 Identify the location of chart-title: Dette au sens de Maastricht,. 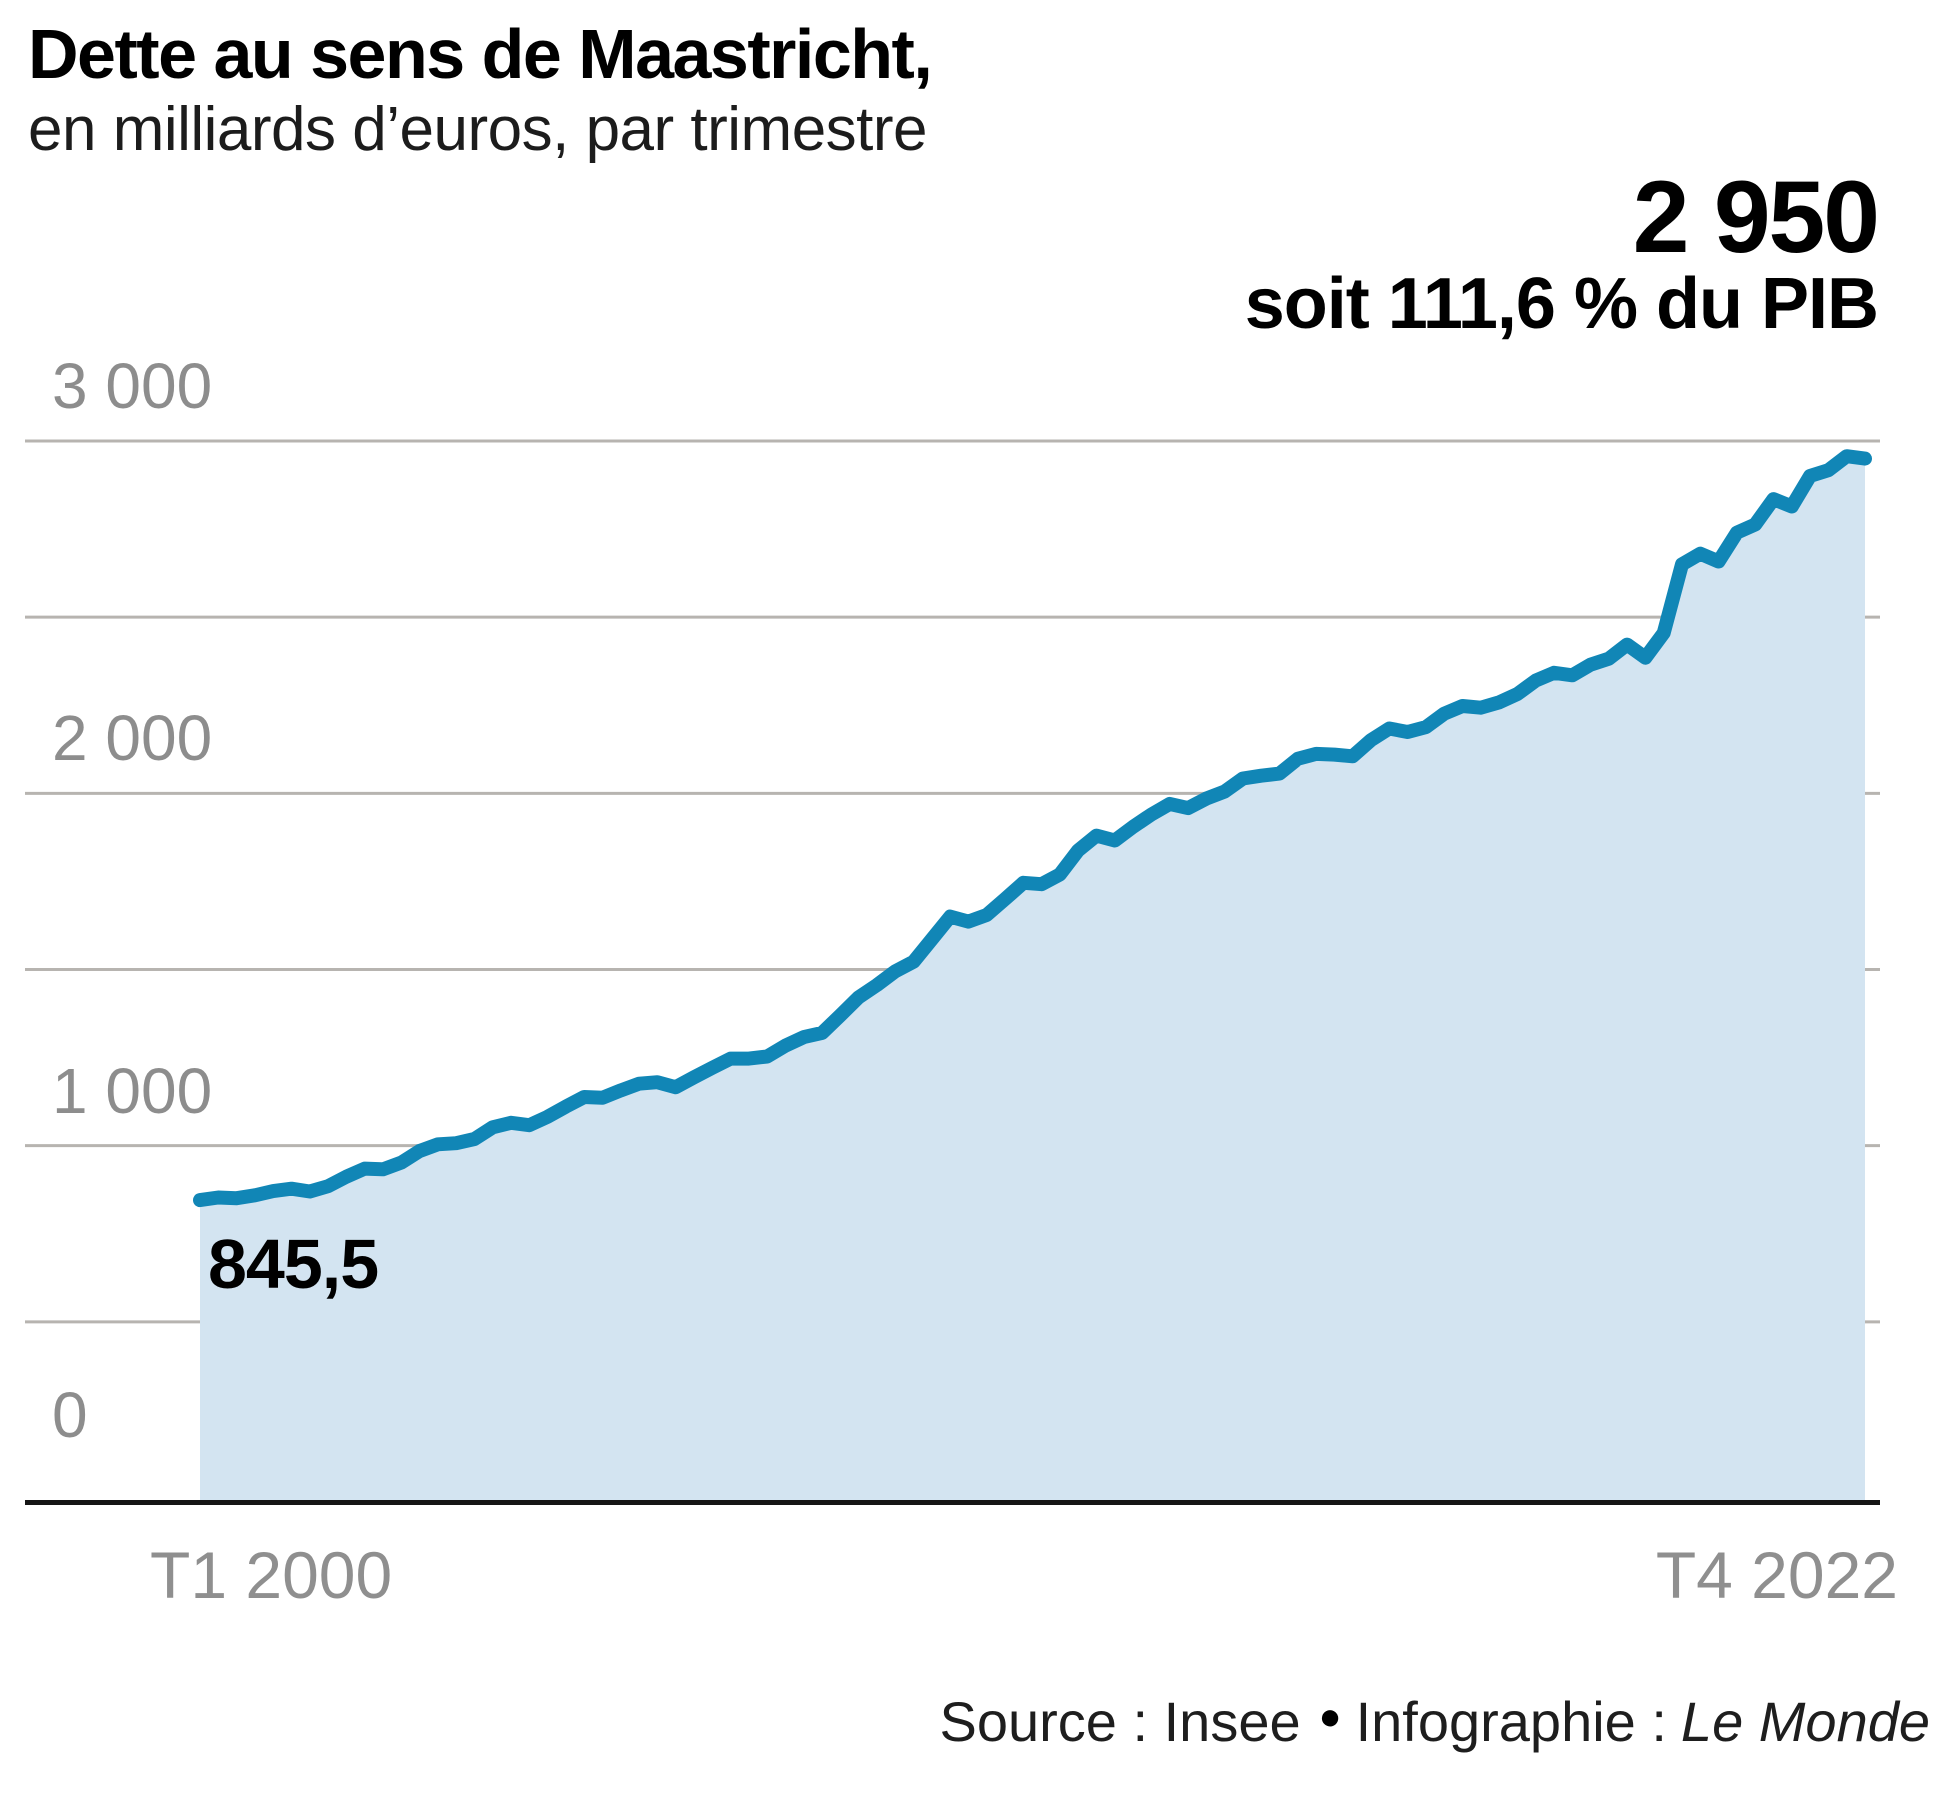
(480, 54).